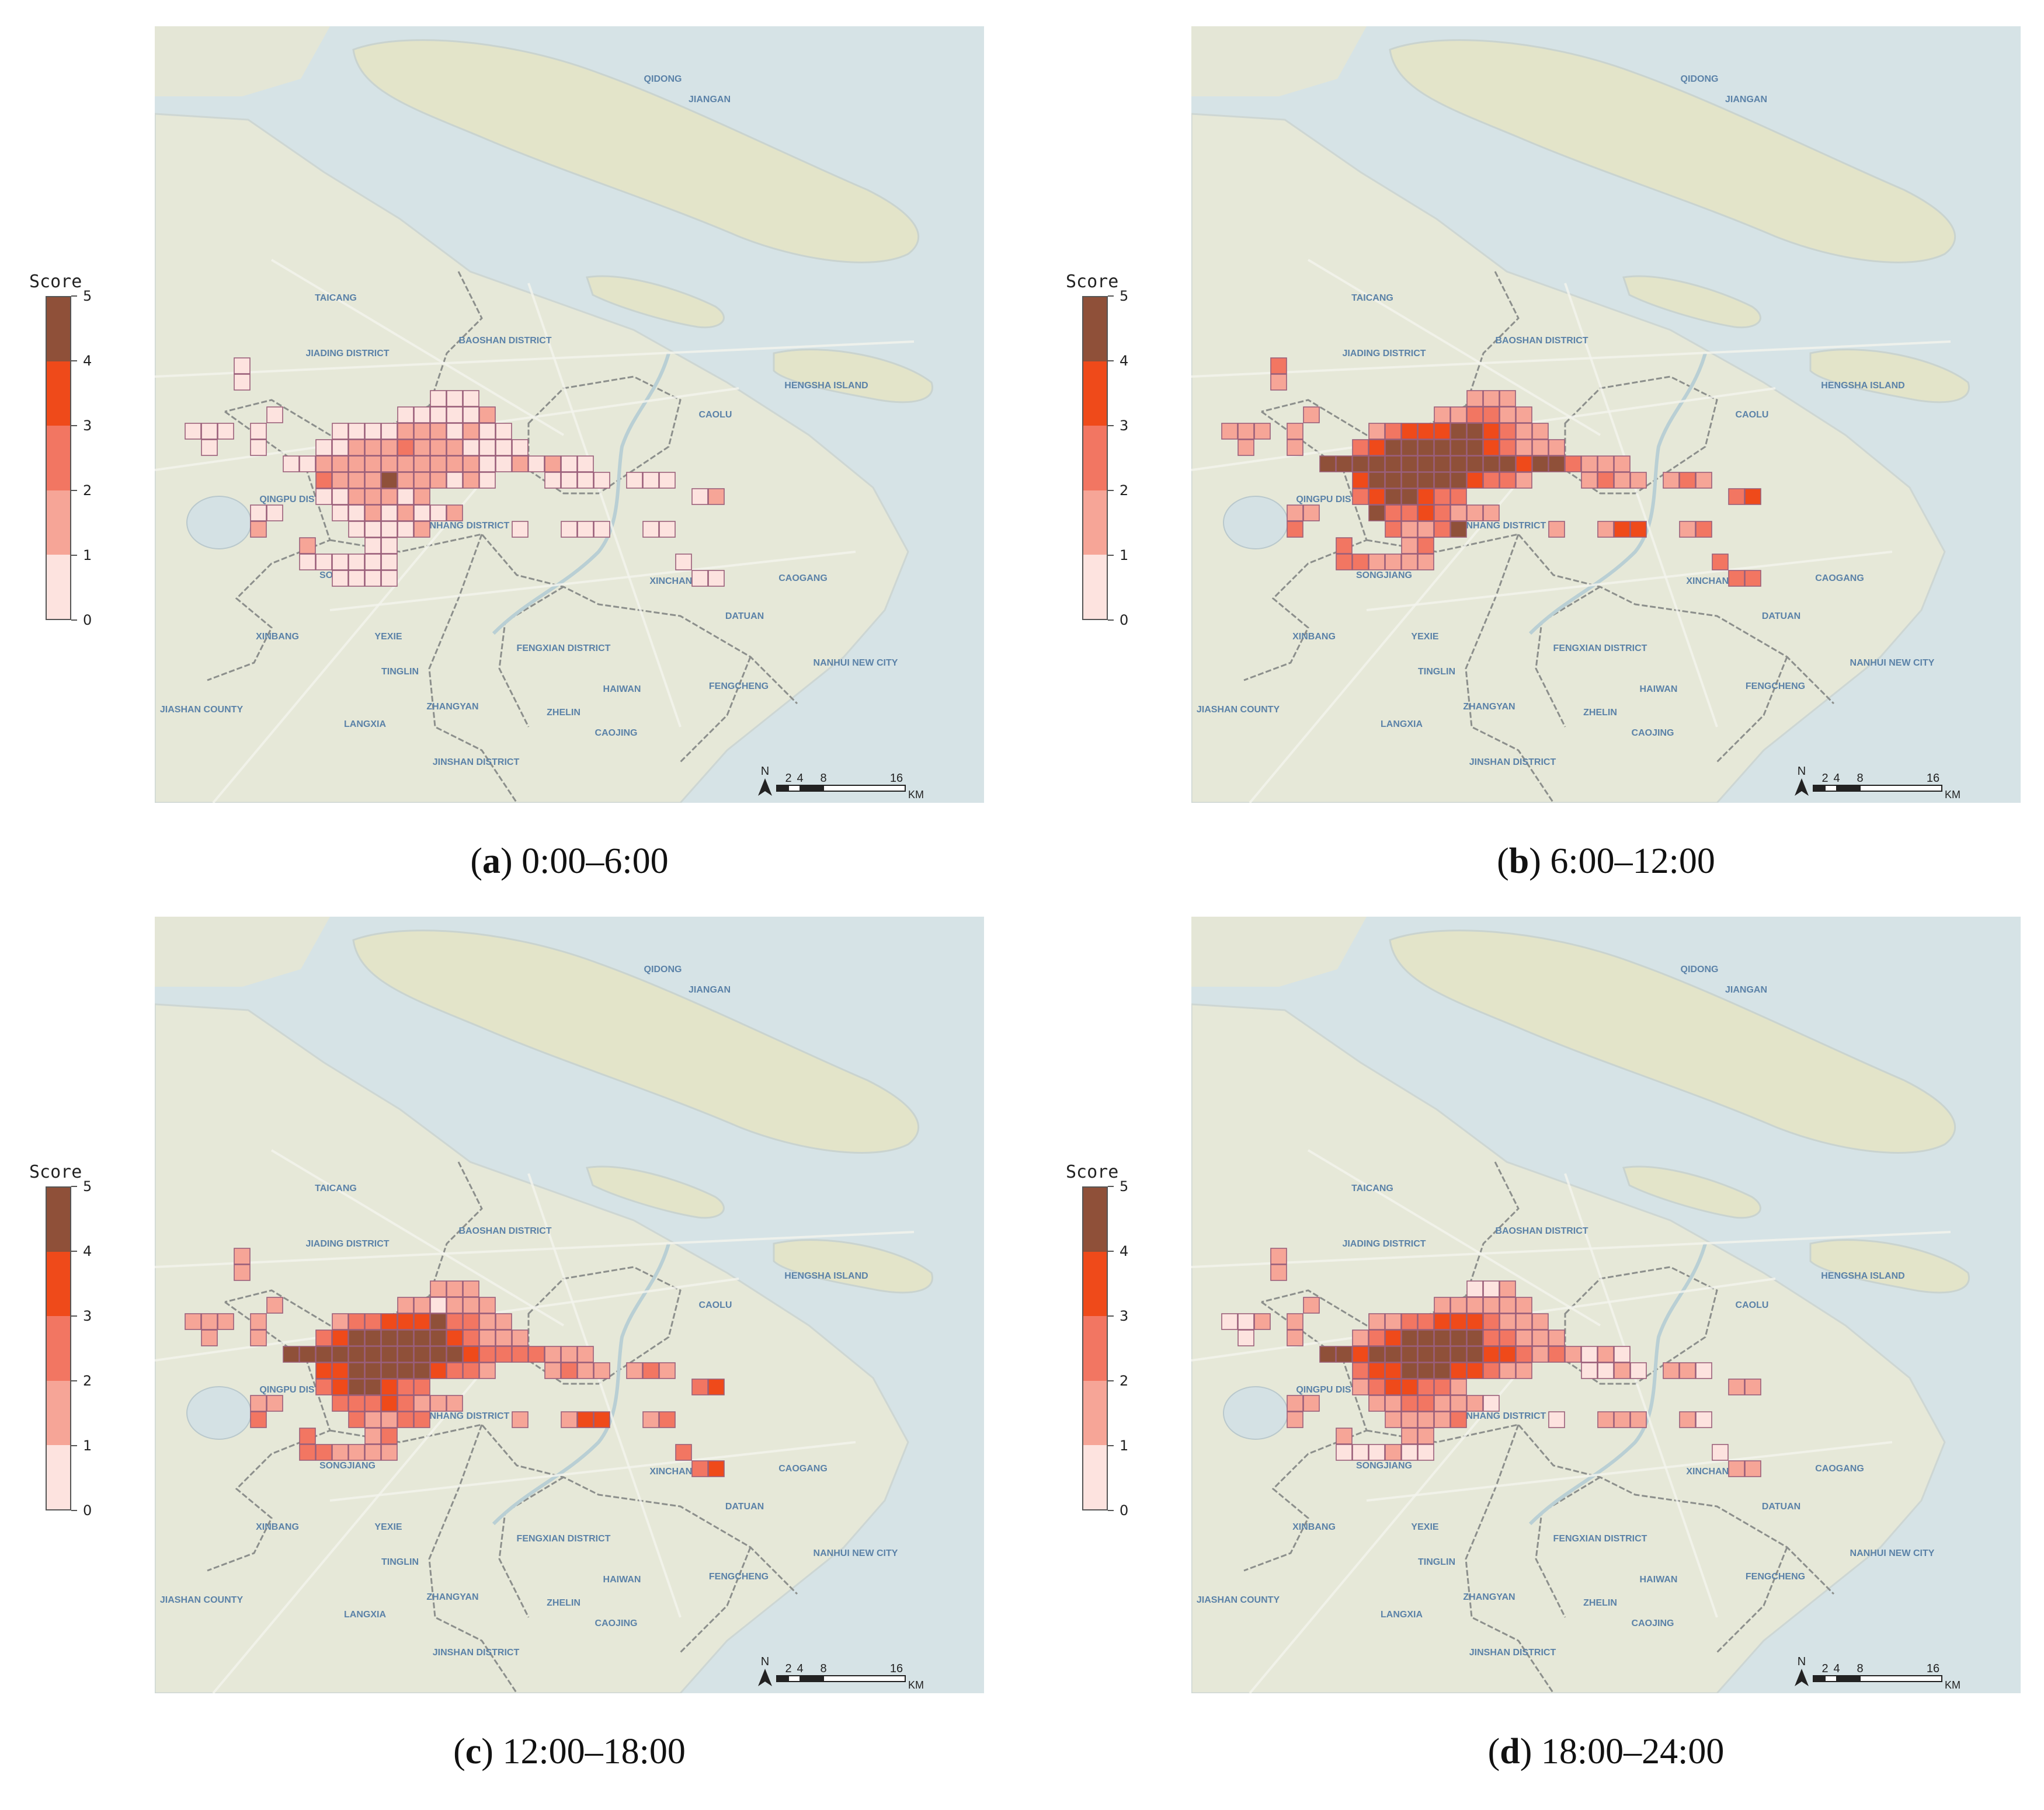 This screenshot has width=2044, height=1810. Describe the element at coordinates (58, 1284) in the screenshot. I see `legend-swatch` at that location.